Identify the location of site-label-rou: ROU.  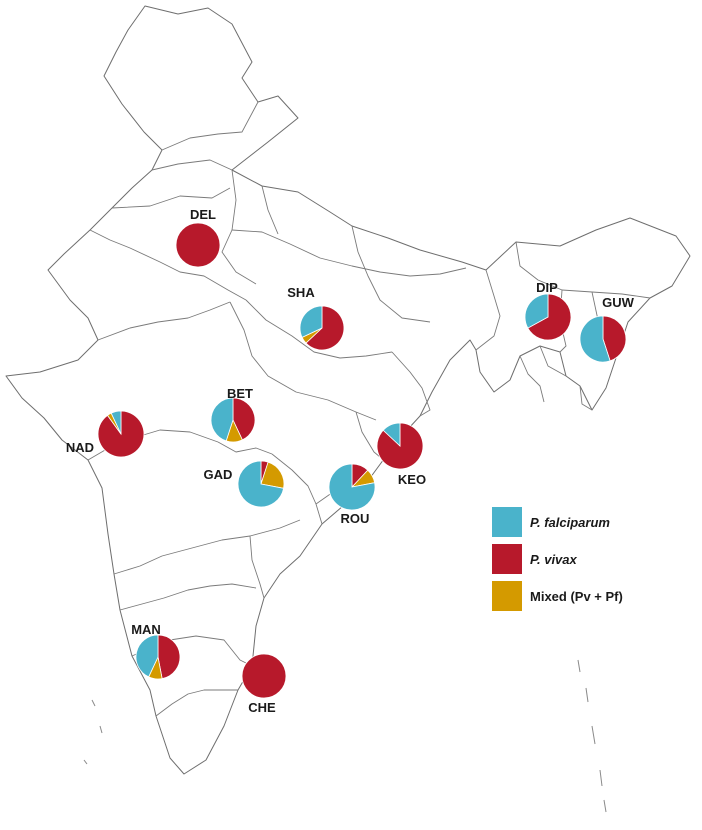
(355, 518).